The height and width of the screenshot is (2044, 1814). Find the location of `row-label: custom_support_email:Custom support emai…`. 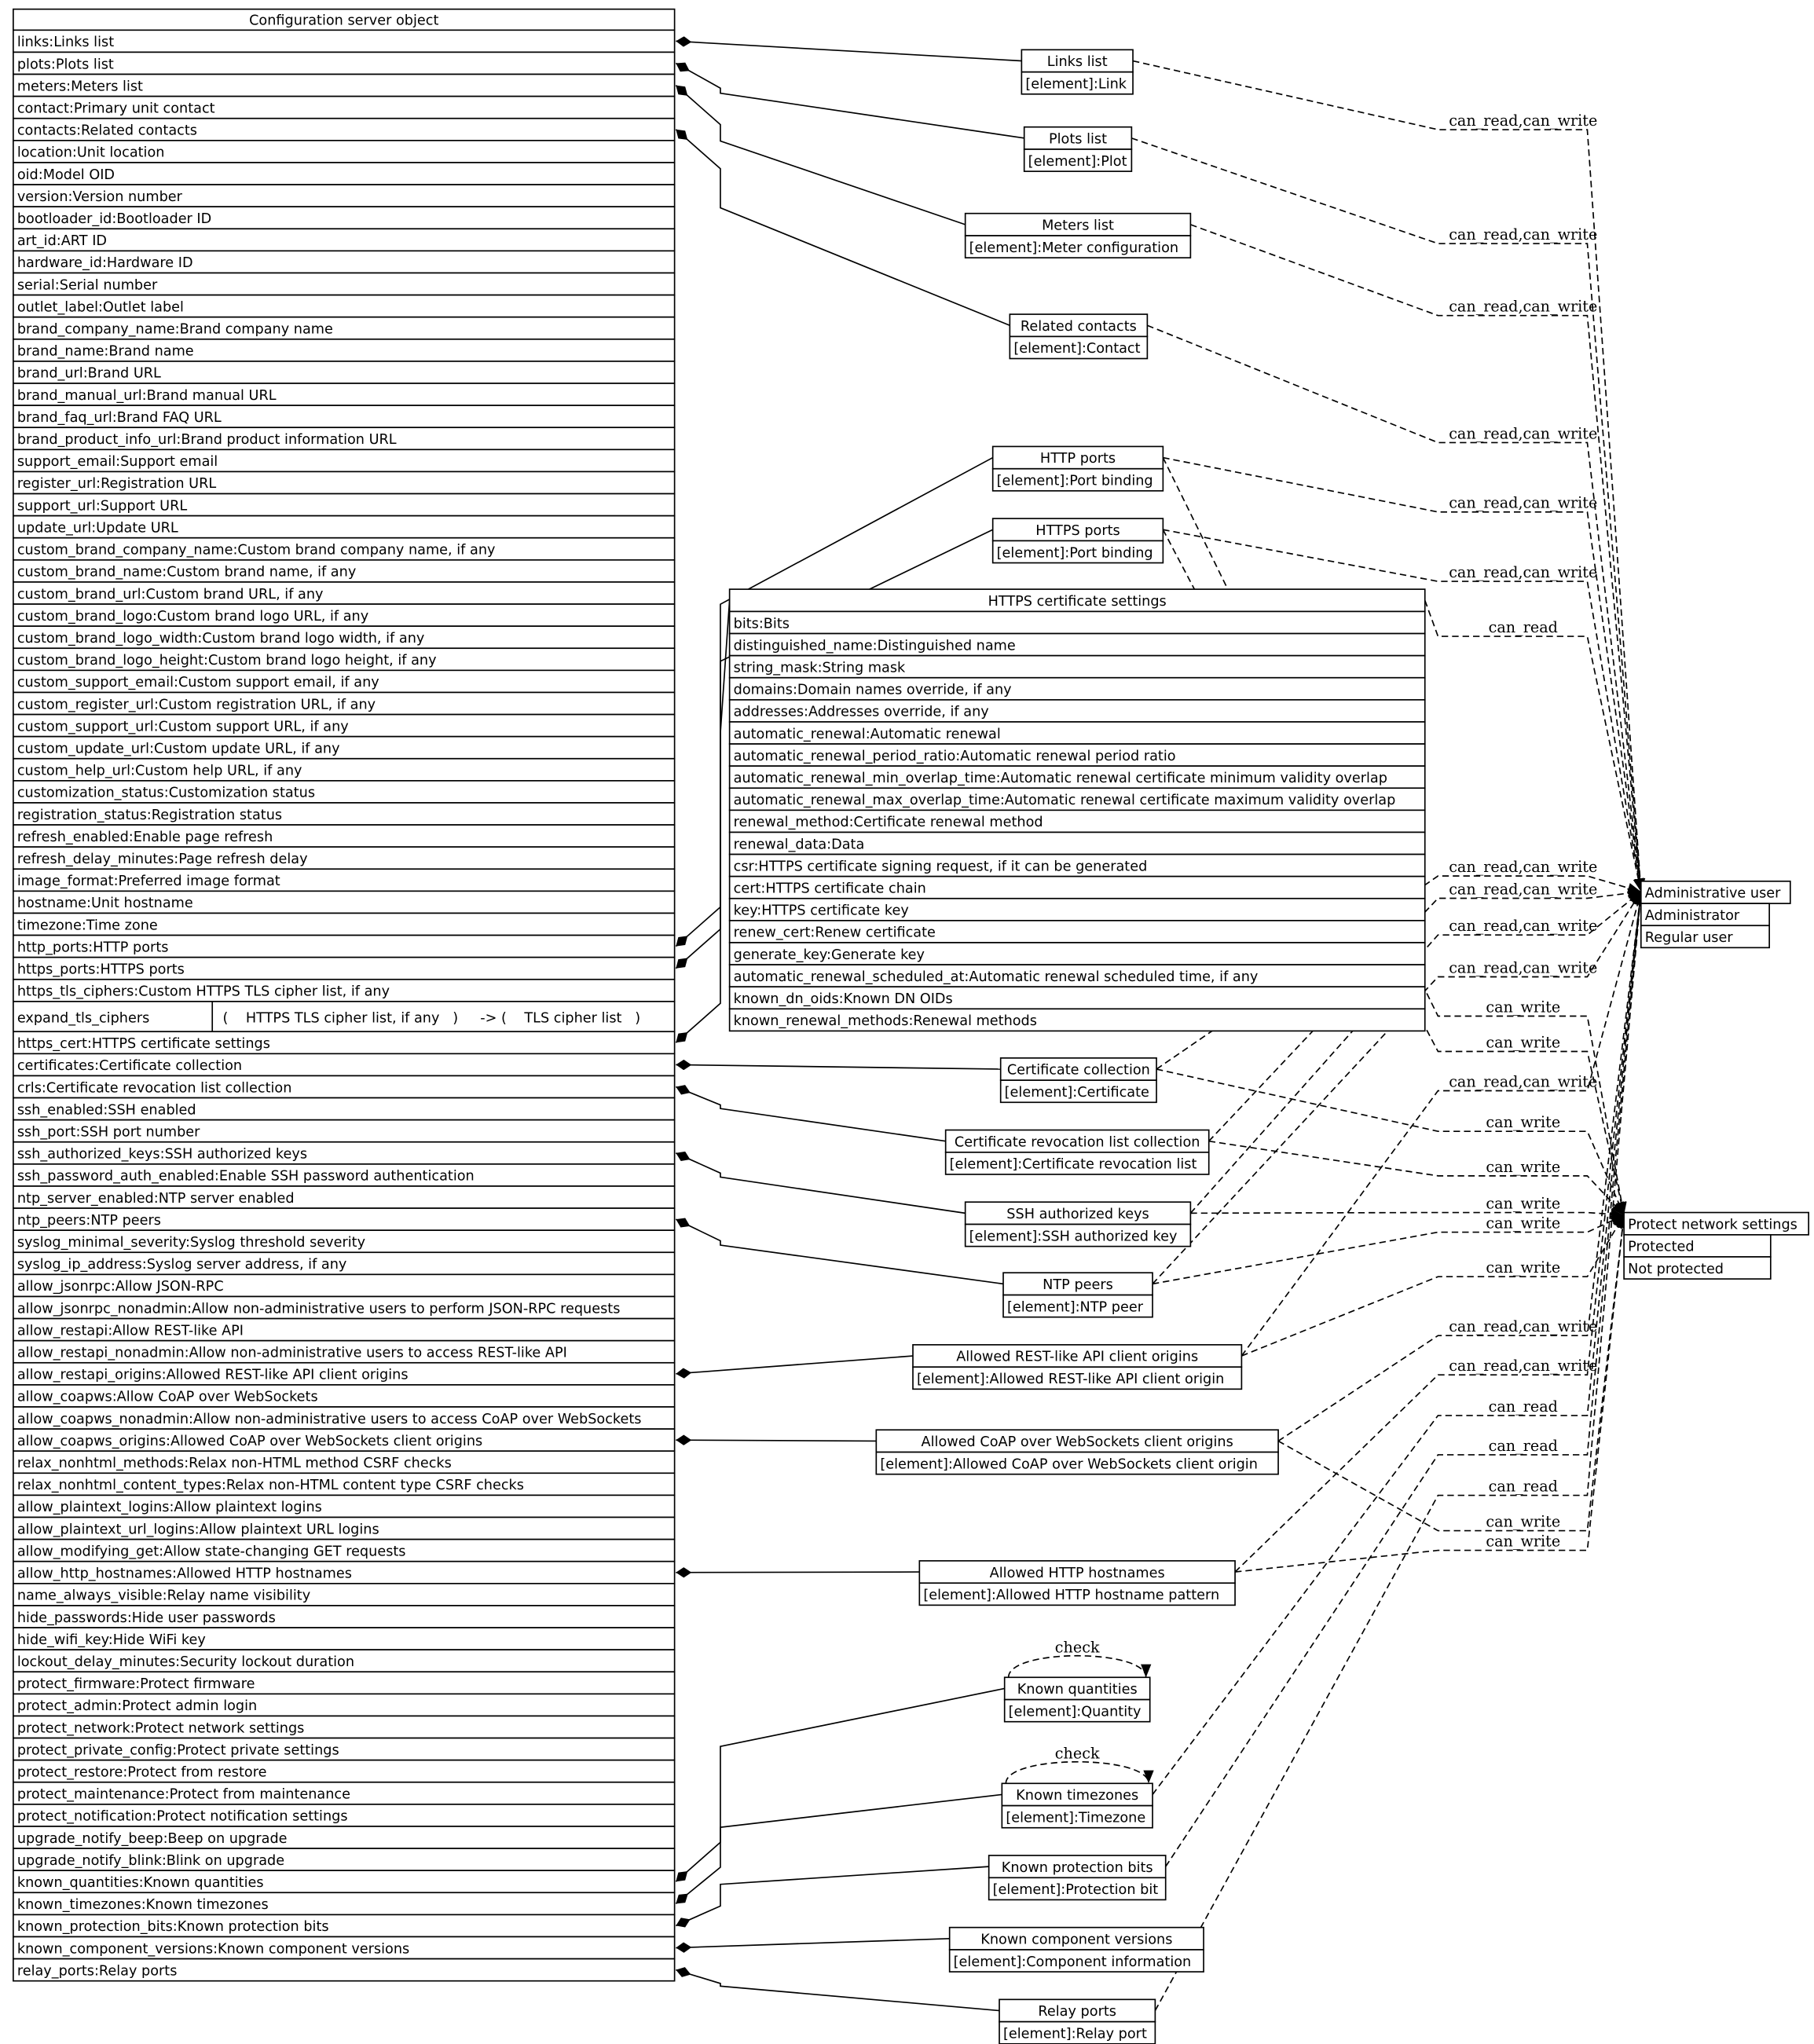

row-label: custom_support_email:Custom support emai… is located at coordinates (198, 682).